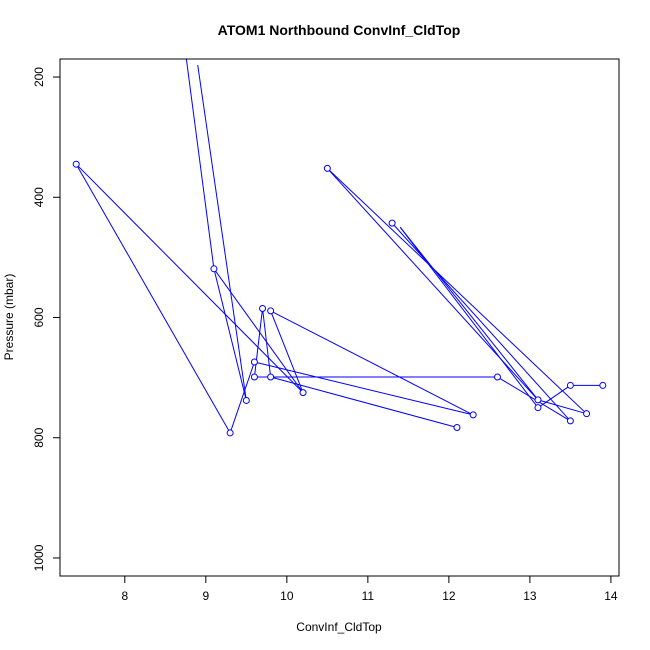 Image resolution: width=650 pixels, height=650 pixels. Describe the element at coordinates (39, 317) in the screenshot. I see `y-tick-label: 600` at that location.